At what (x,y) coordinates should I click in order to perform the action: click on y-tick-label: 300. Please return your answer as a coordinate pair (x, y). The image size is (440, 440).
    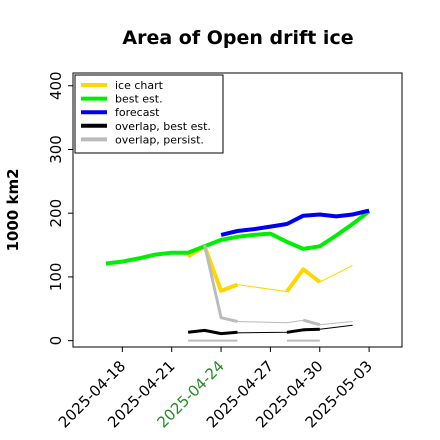
    Looking at the image, I should click on (56, 149).